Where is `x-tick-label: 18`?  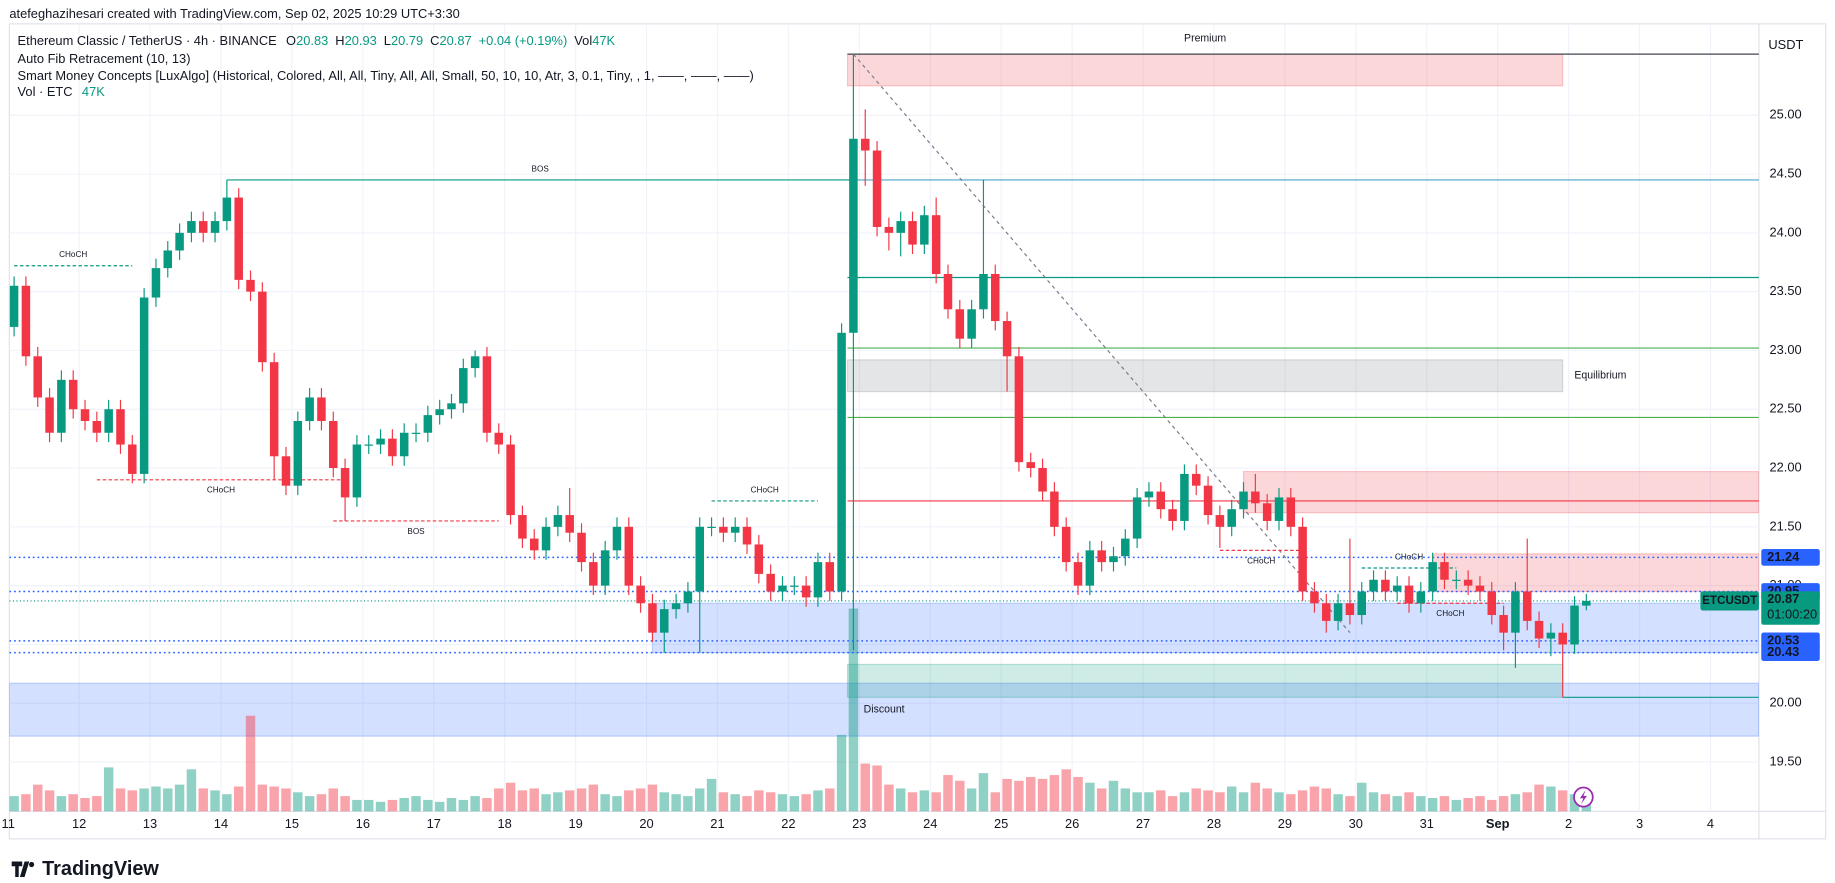
x-tick-label: 18 is located at coordinates (505, 823).